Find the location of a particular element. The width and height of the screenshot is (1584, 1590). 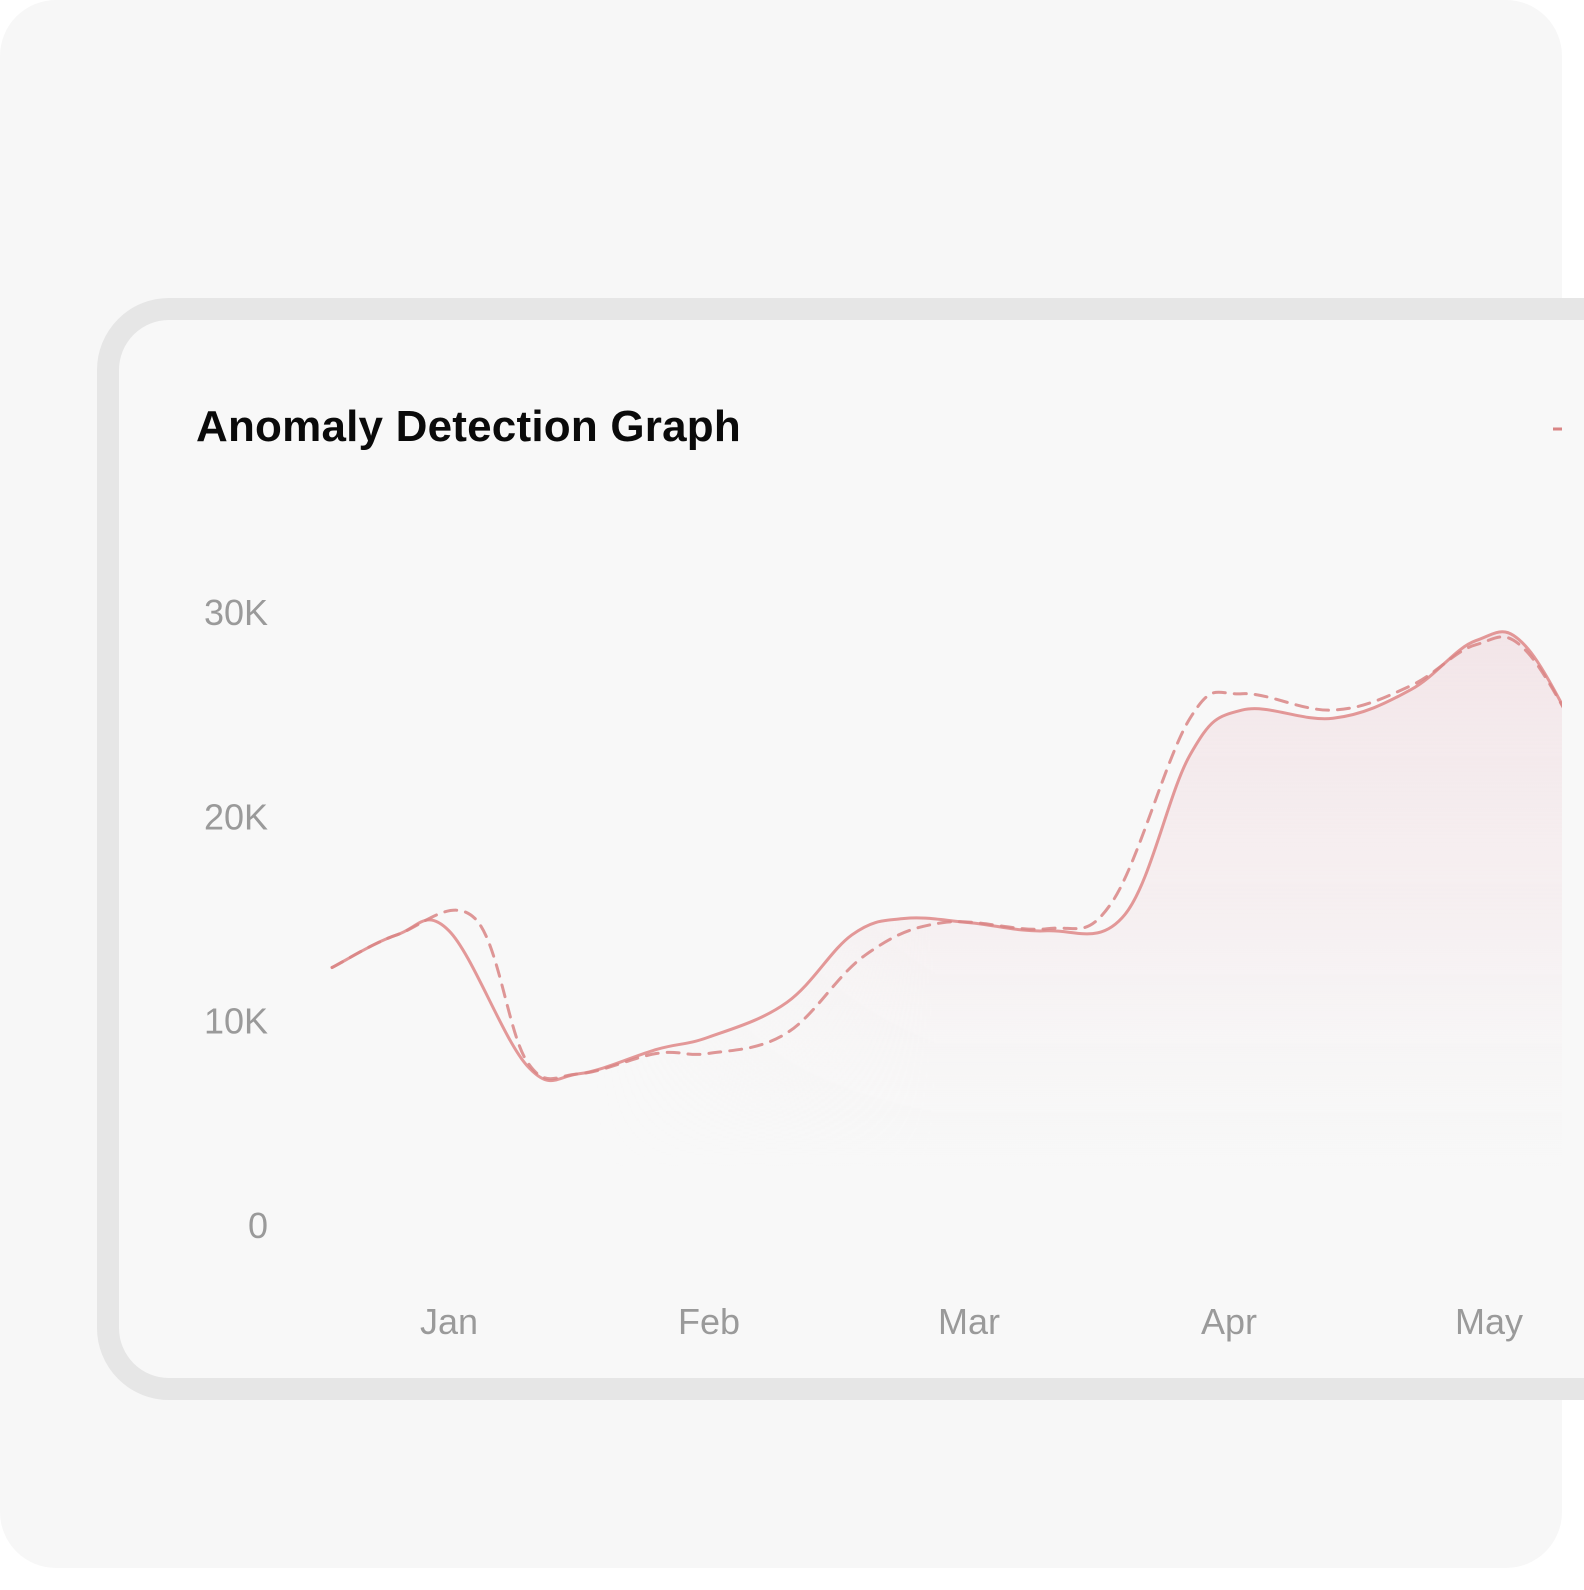

y-tick-label: 10K is located at coordinates (236, 1021).